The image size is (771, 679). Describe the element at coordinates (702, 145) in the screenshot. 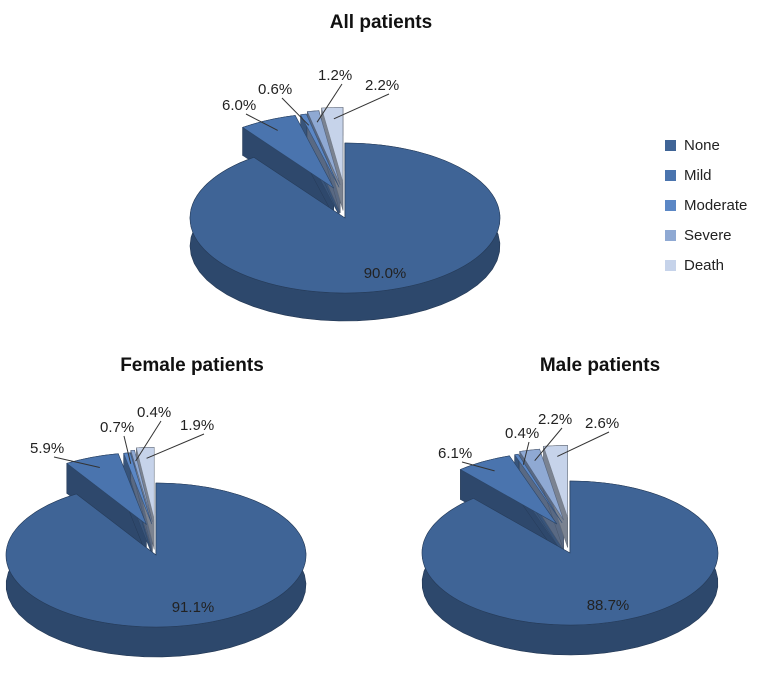

I see `legend-label-none: None` at that location.